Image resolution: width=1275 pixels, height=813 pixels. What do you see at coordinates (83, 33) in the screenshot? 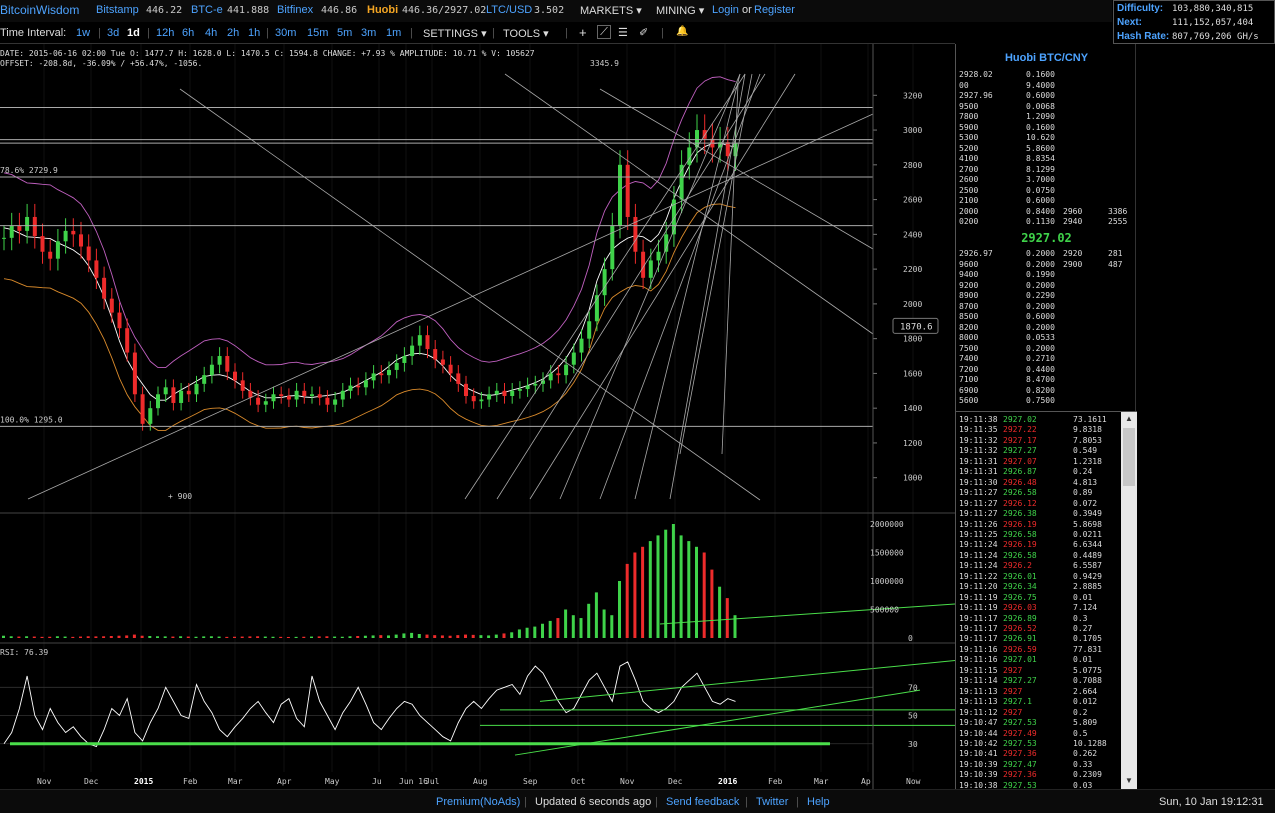
I see `interval-1w: 1w` at bounding box center [83, 33].